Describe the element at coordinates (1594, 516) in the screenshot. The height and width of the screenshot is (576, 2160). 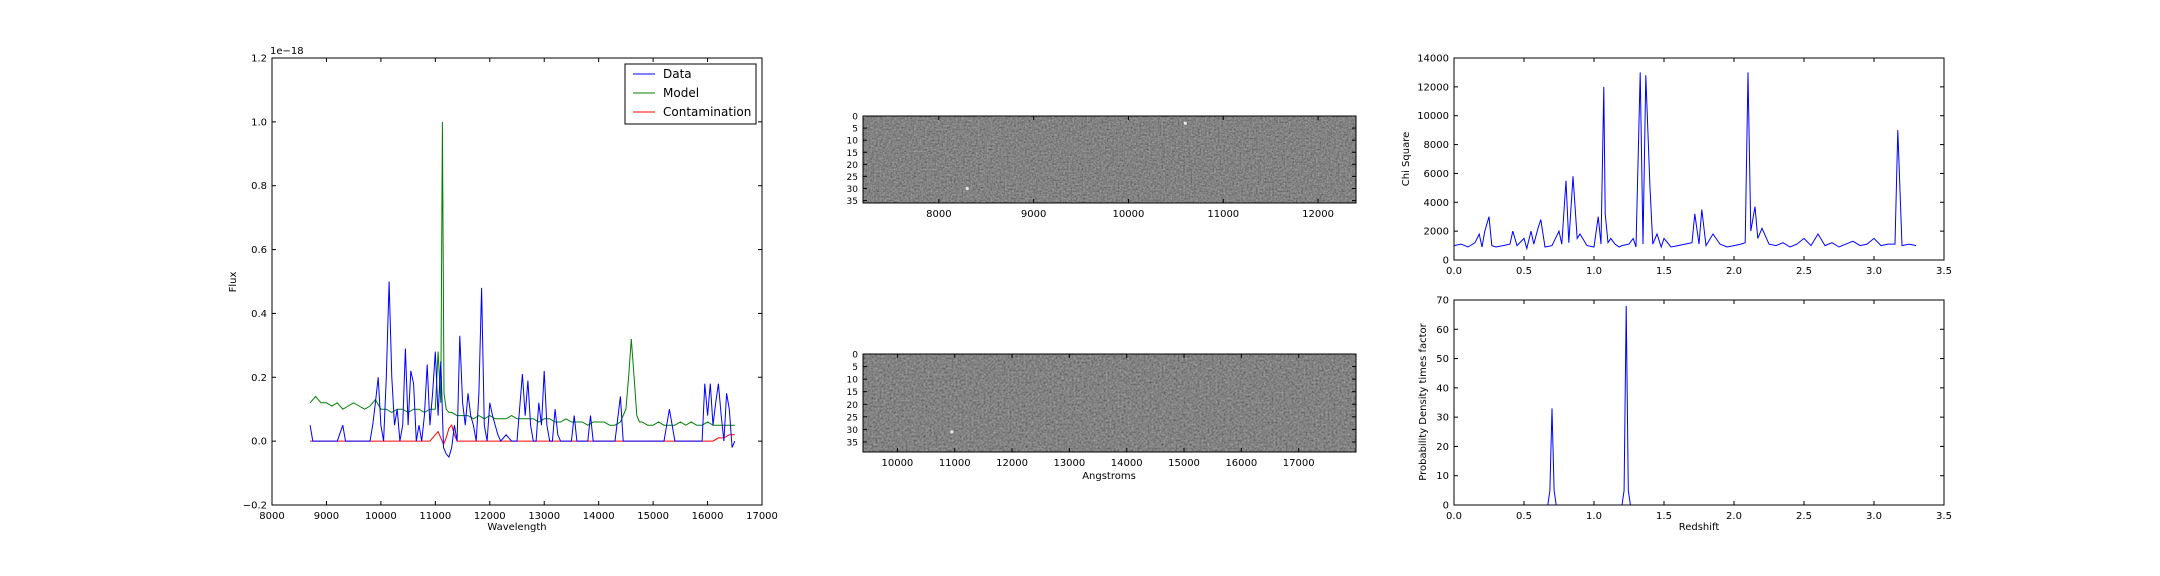
I see `pdf-x-tick-label: 1.0` at that location.